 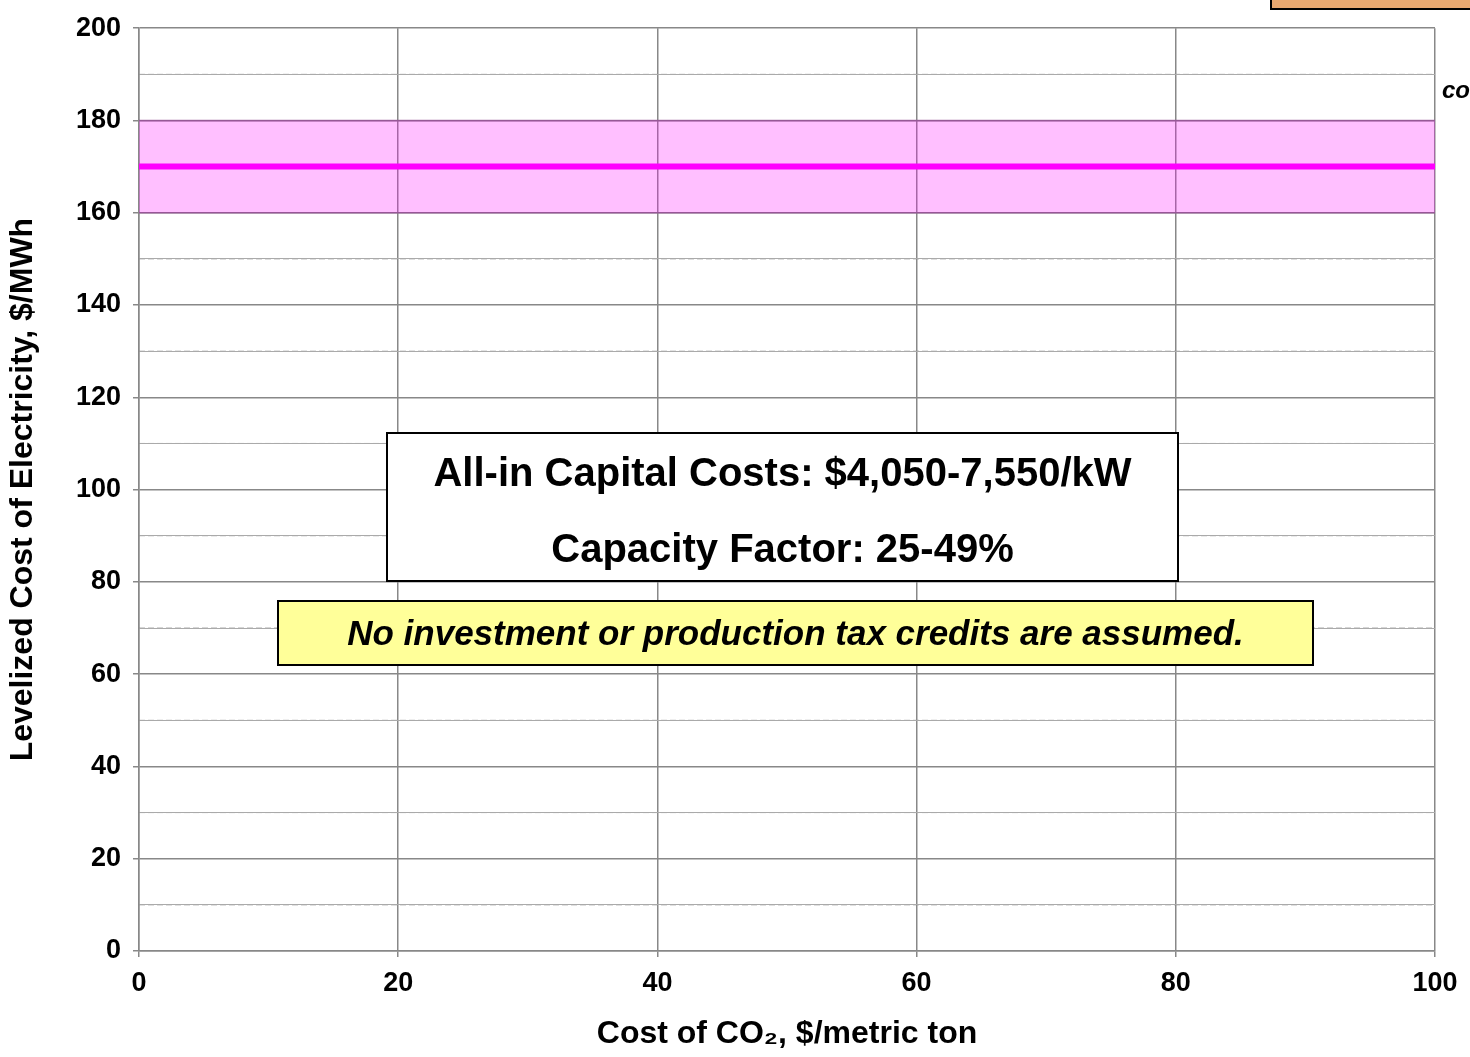 What do you see at coordinates (782, 548) in the screenshot?
I see `annotation: Capacity Factor: 25-49%` at bounding box center [782, 548].